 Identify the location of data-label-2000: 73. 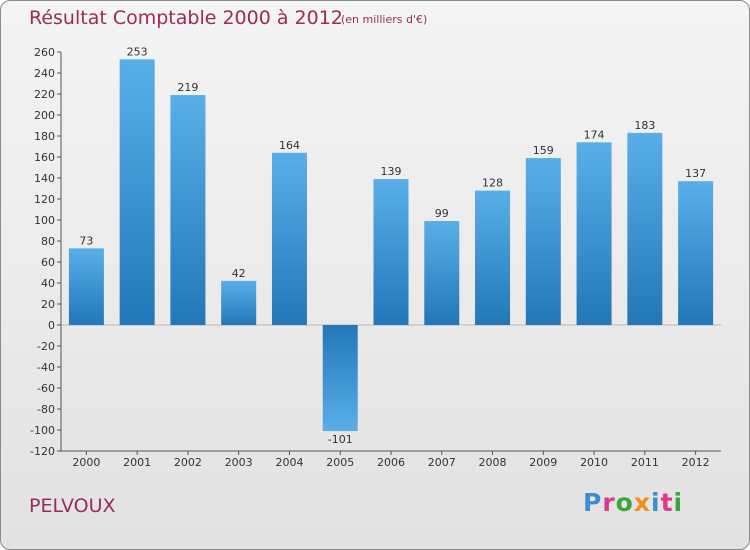
(86, 240).